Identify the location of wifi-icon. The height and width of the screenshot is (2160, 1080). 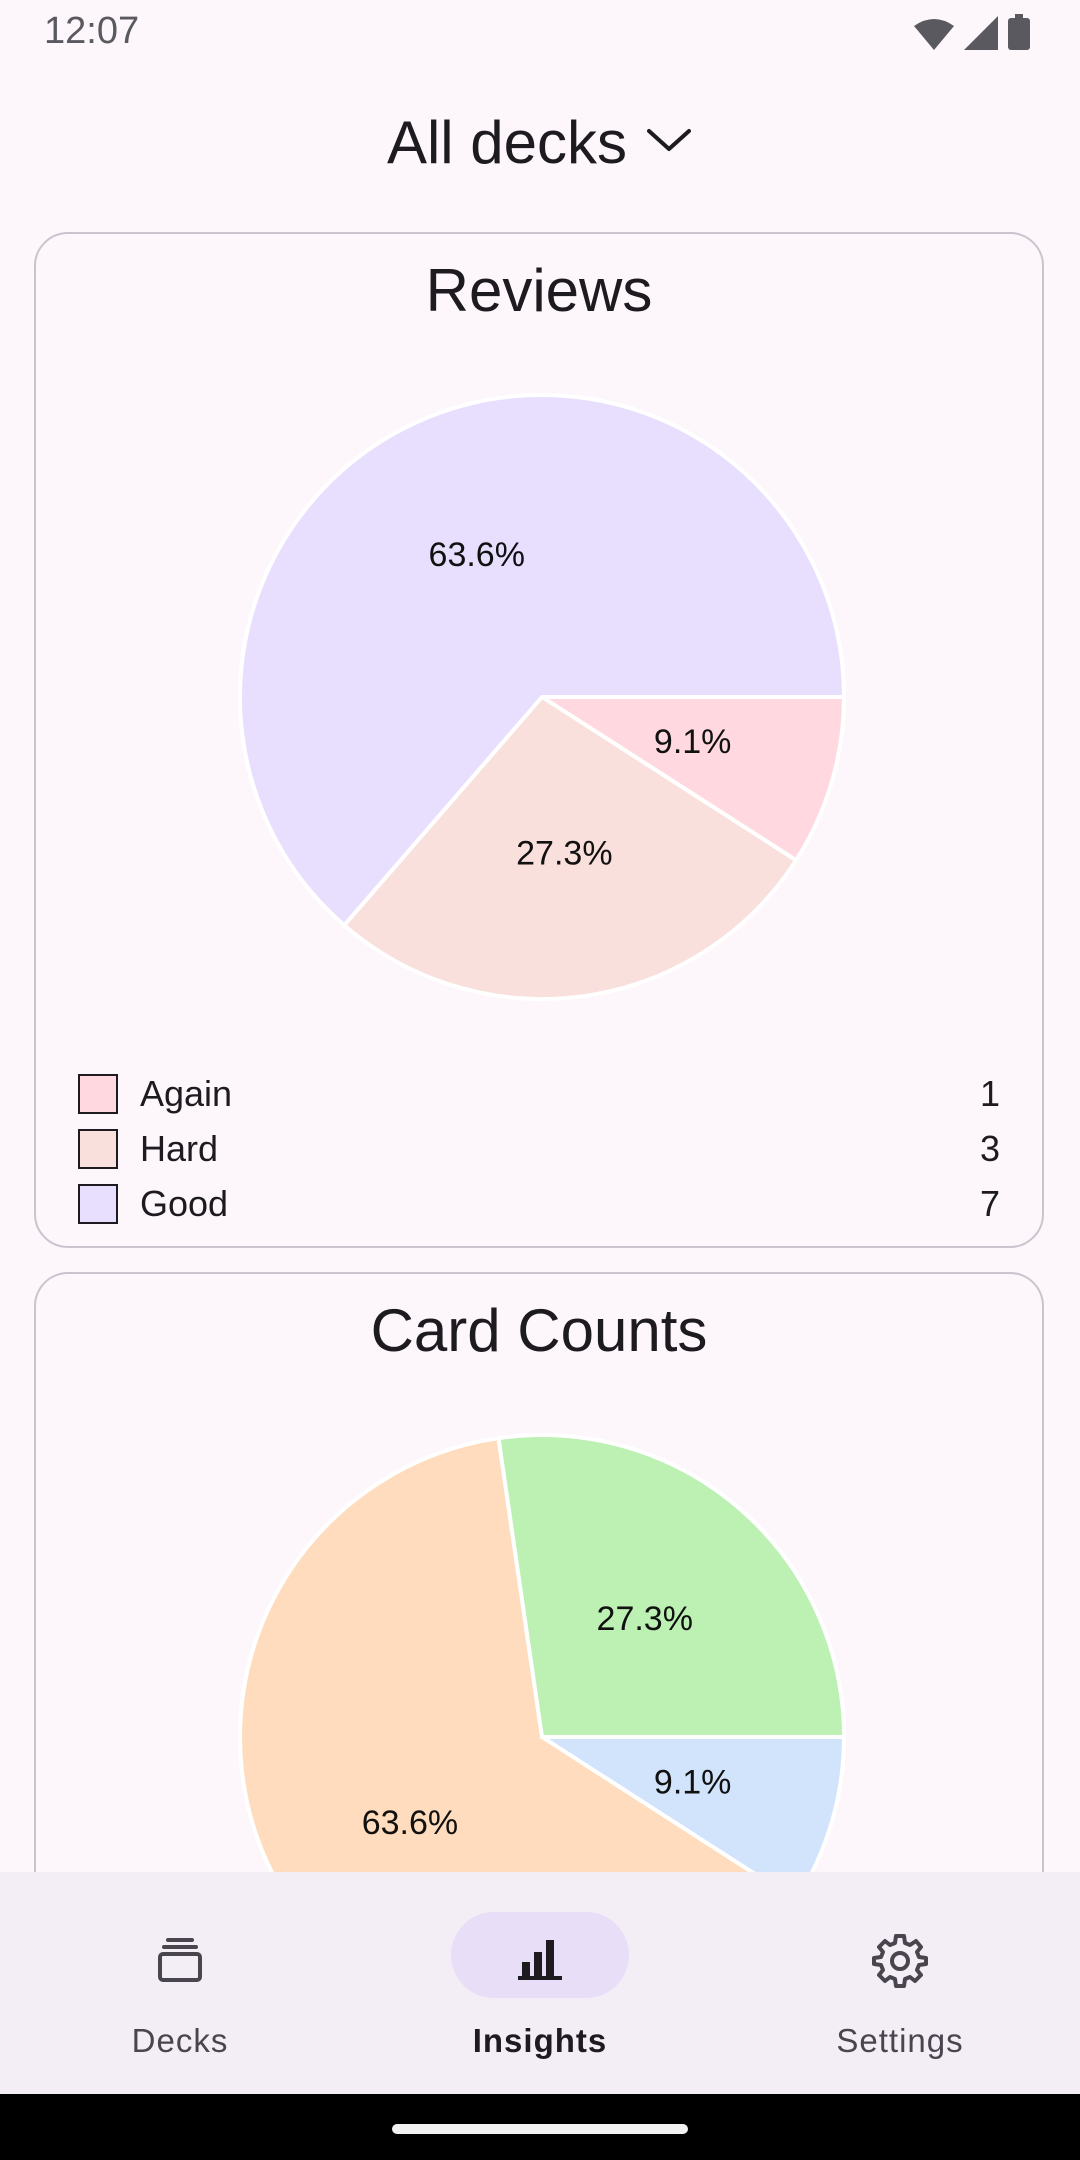
(934, 34).